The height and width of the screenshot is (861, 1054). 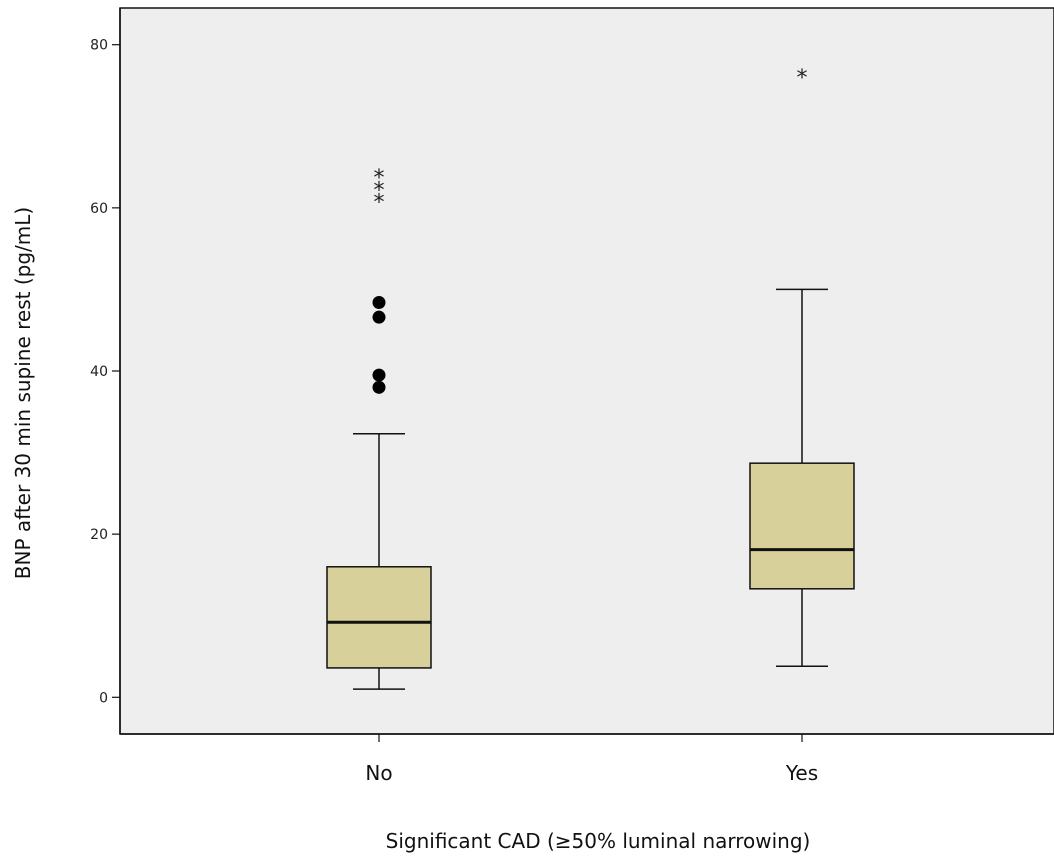 I want to click on box-yes: *, so click(x=802, y=367).